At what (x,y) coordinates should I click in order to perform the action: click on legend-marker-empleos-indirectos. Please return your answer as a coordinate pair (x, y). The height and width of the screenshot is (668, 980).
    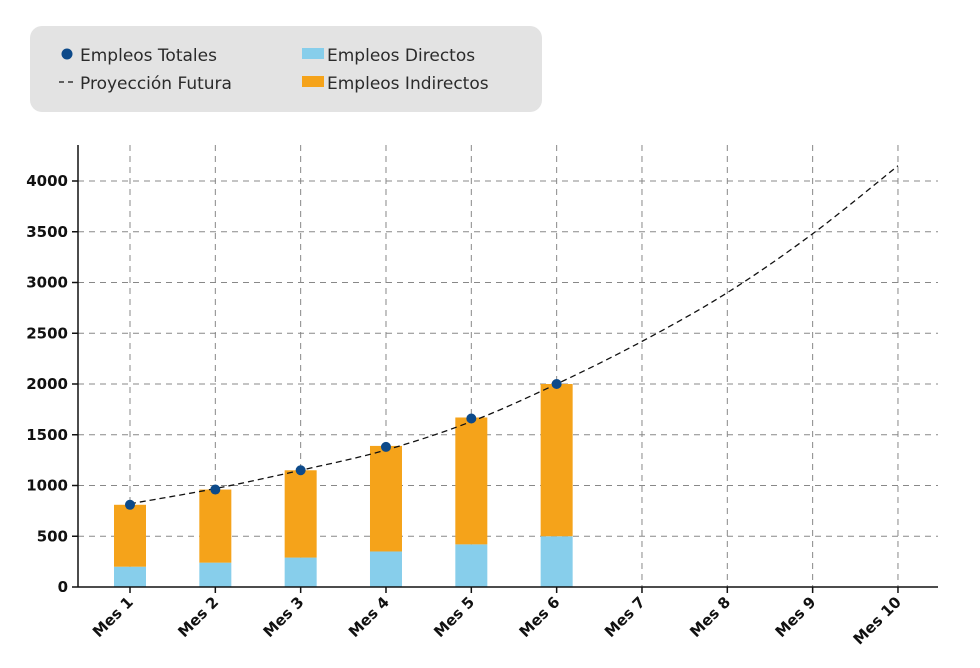
    Looking at the image, I should click on (313, 81).